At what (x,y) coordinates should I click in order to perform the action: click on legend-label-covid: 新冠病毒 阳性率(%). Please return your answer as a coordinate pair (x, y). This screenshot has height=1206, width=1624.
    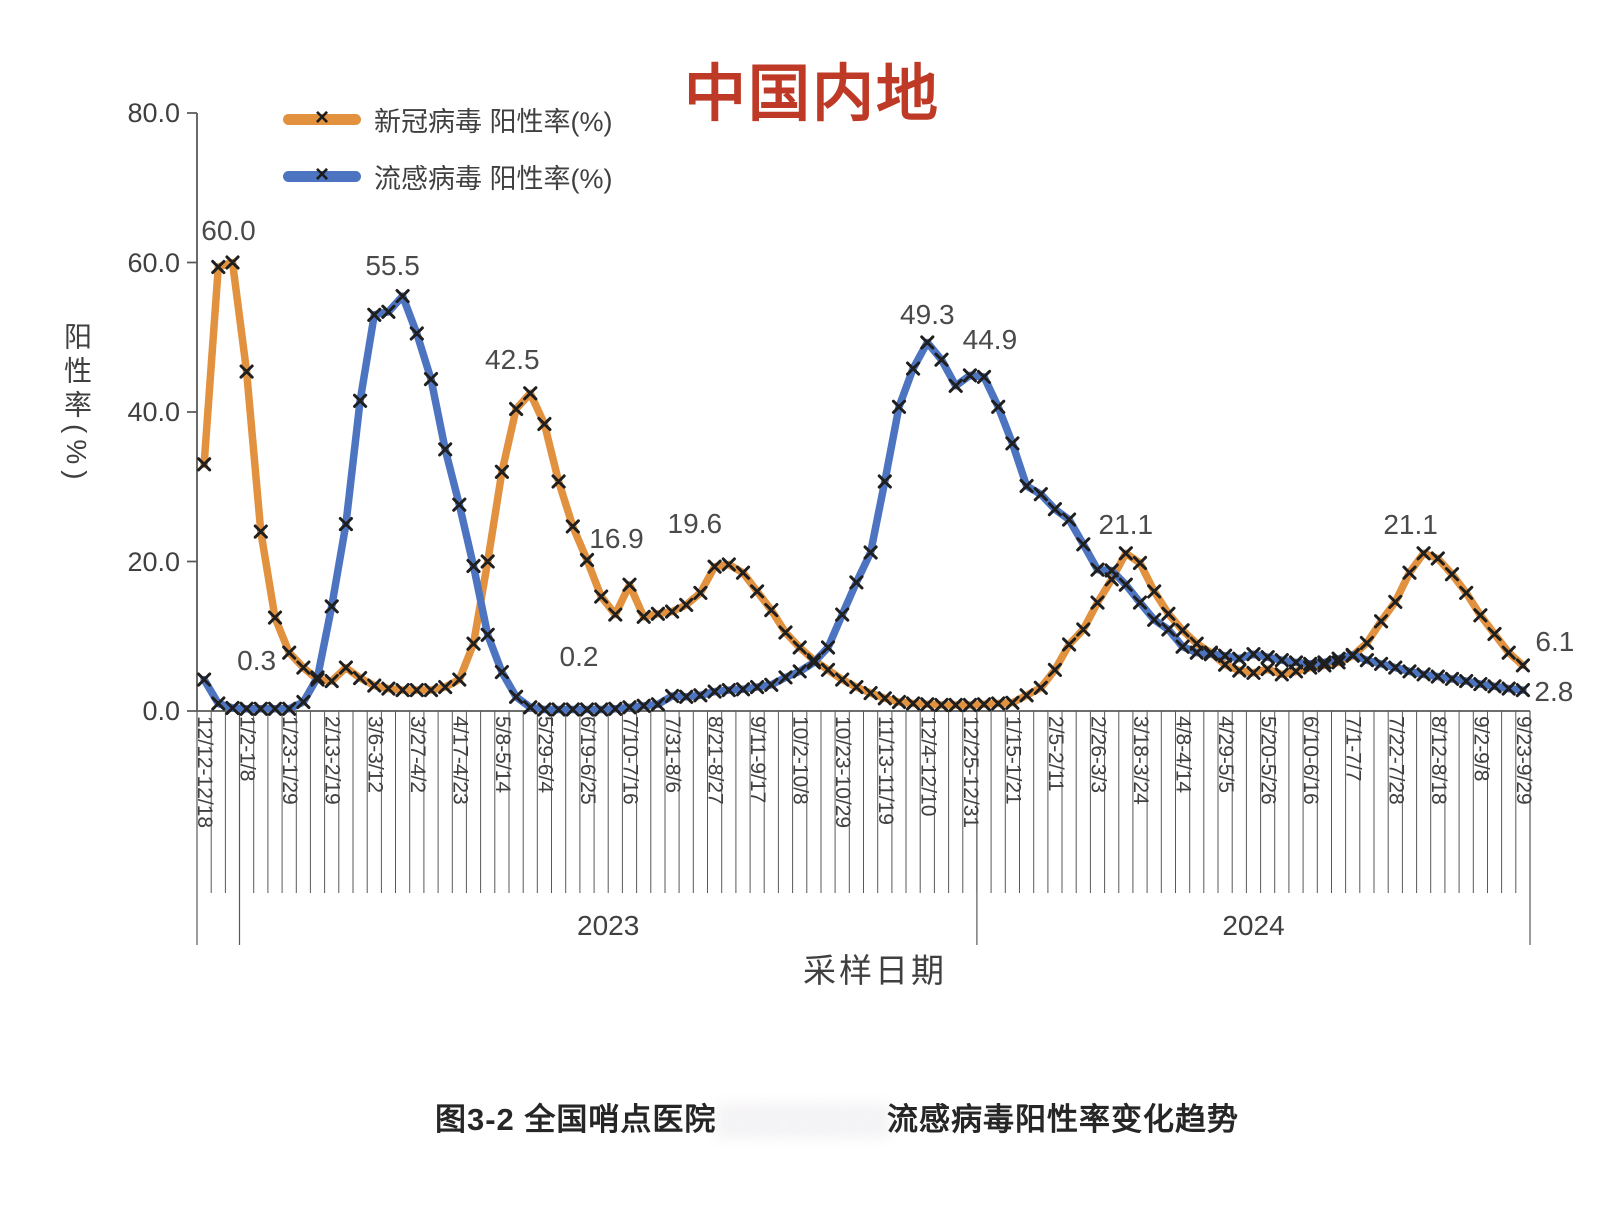
    Looking at the image, I should click on (493, 121).